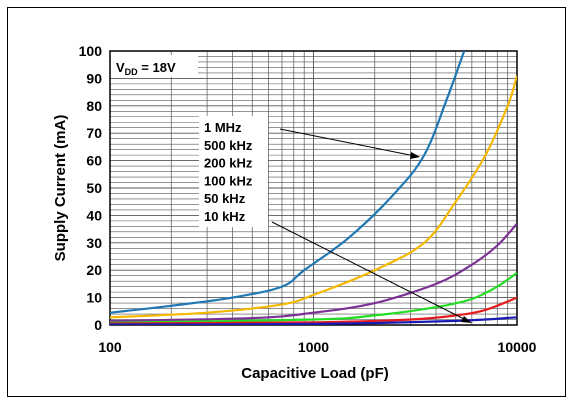 The width and height of the screenshot is (573, 404). What do you see at coordinates (94, 215) in the screenshot?
I see `y-tick-label: 40` at bounding box center [94, 215].